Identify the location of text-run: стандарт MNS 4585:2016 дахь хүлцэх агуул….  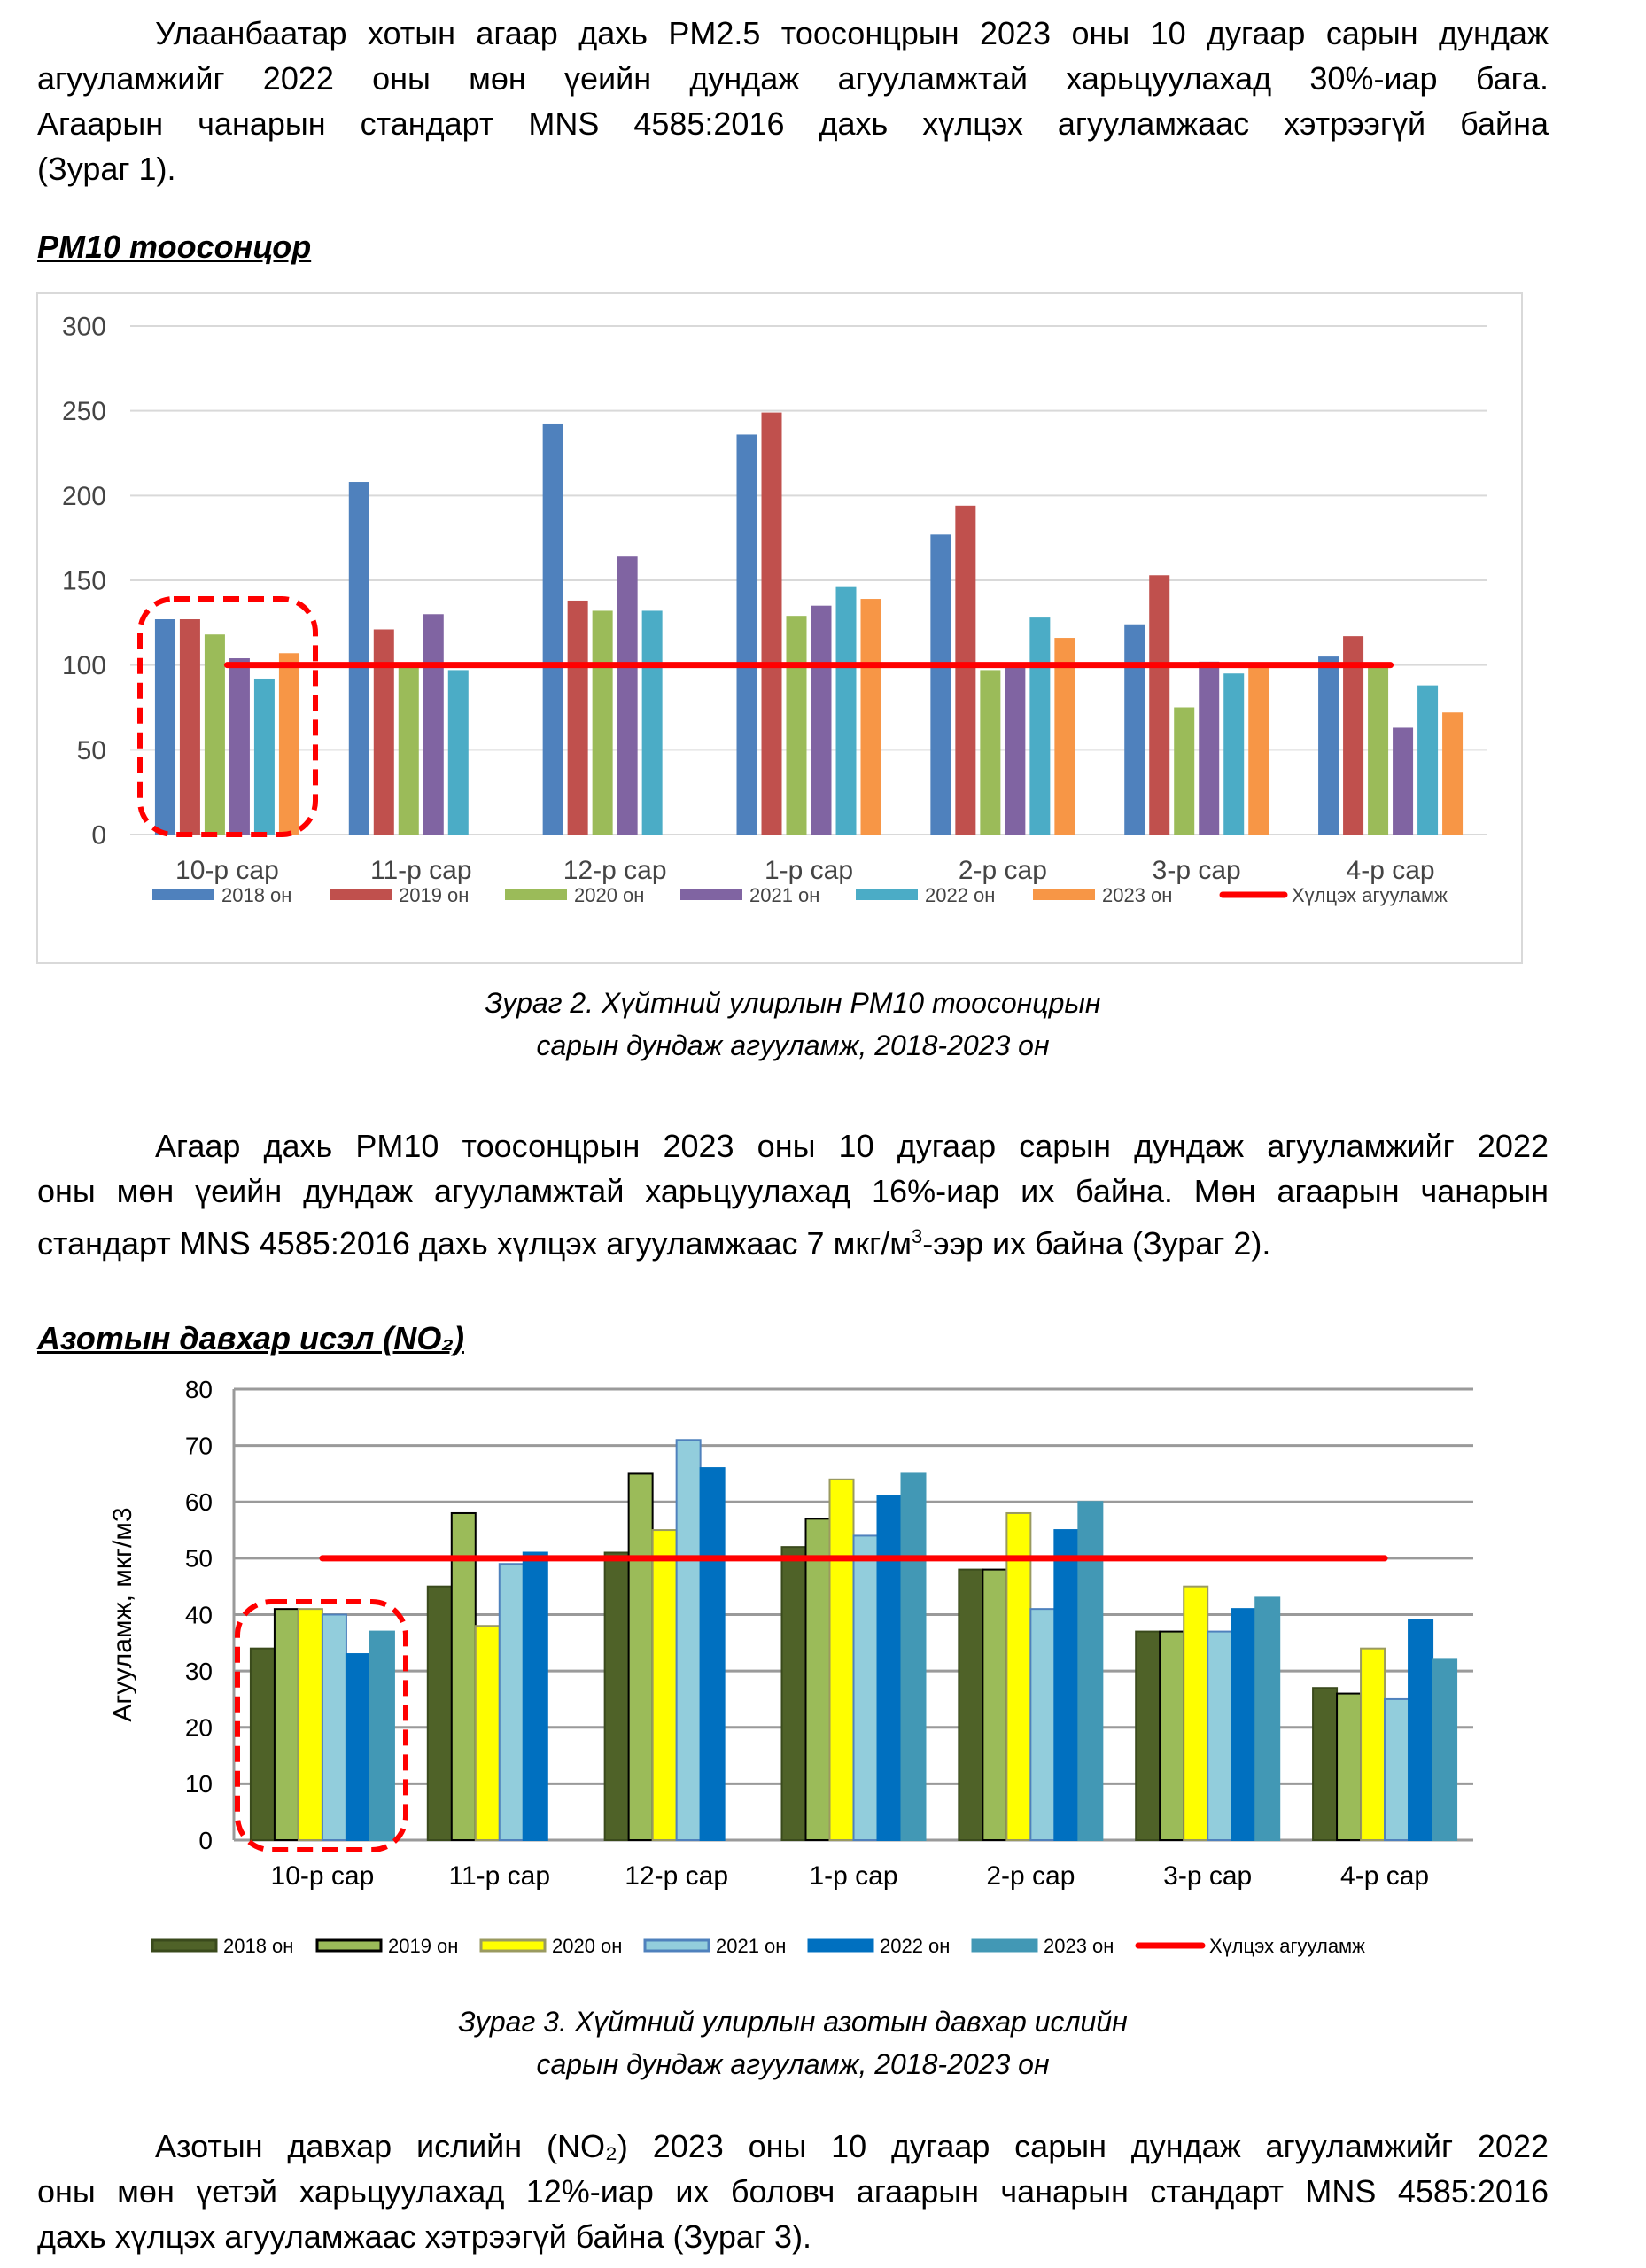
(474, 1243).